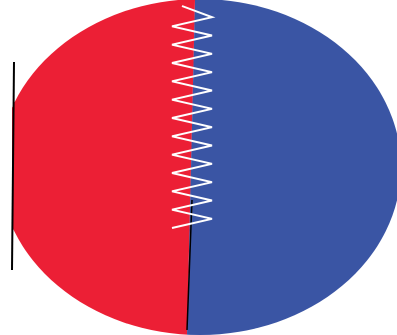 This screenshot has width=397, height=335. Describe the element at coordinates (189, 265) in the screenshot. I see `seam-line` at that location.